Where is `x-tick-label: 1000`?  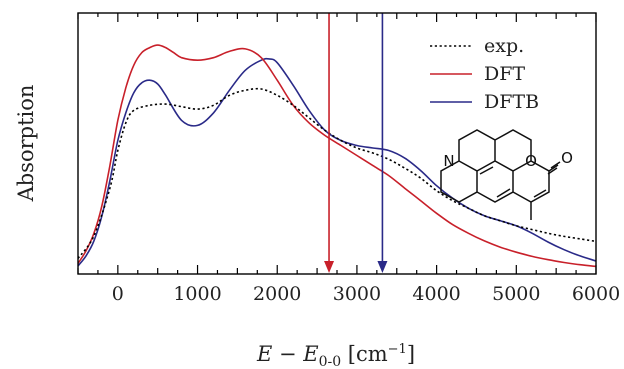 x-tick-label: 1000 is located at coordinates (197, 294).